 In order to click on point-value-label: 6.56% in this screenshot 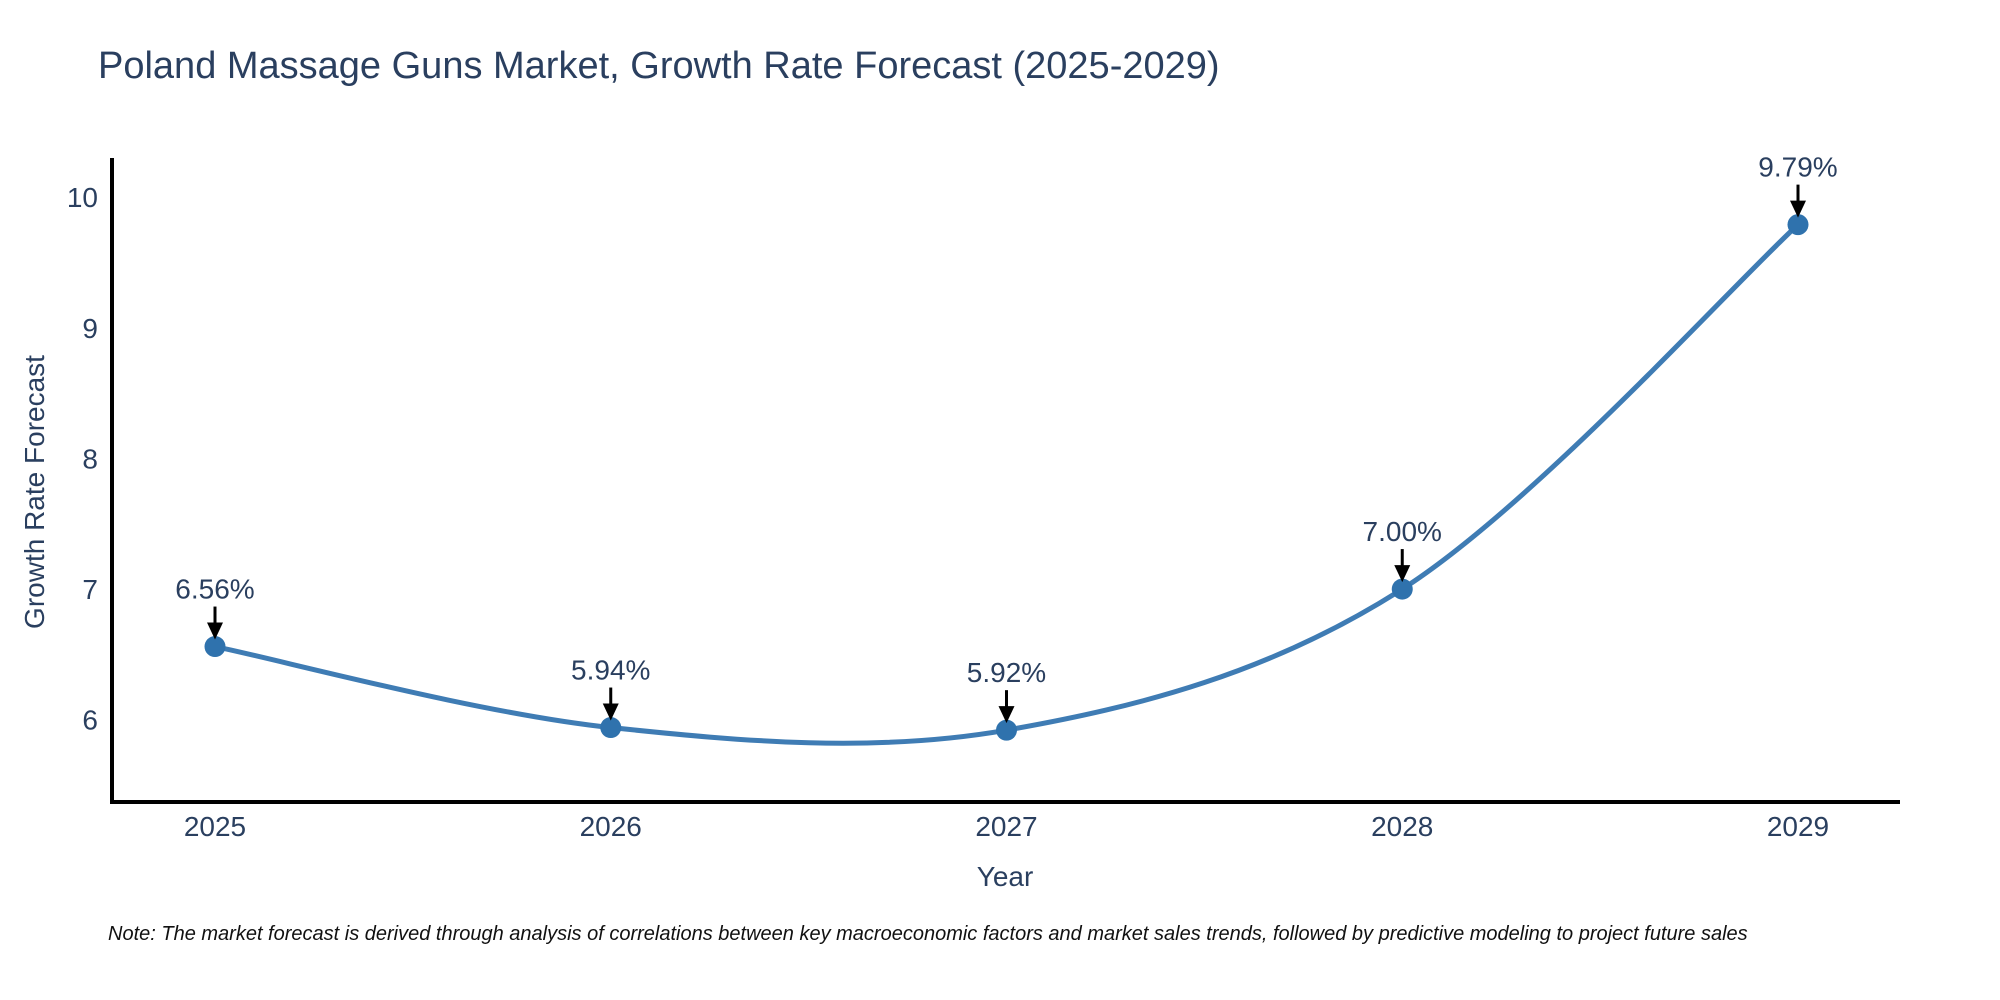, I will do `click(214, 589)`.